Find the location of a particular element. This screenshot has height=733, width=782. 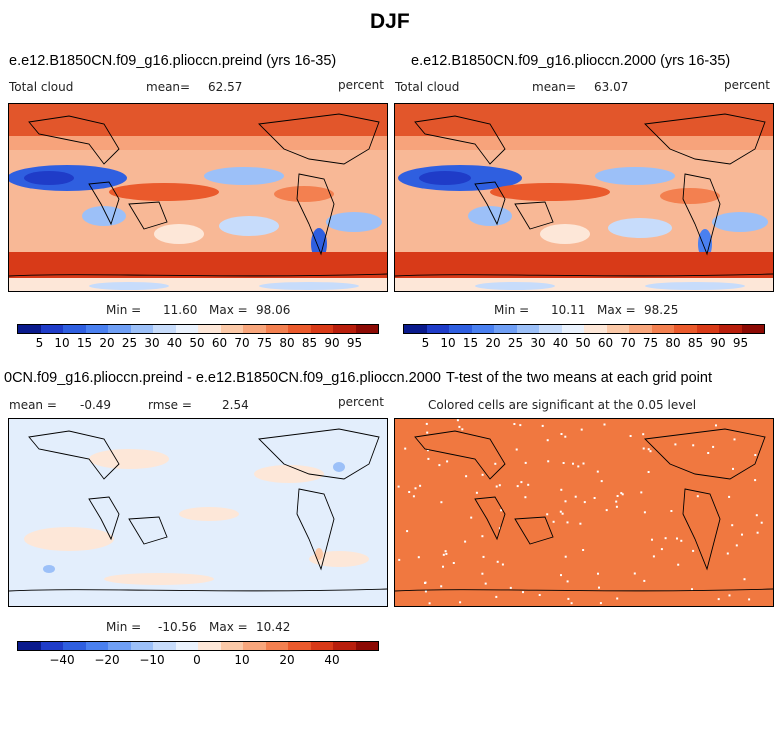

panel-1-map is located at coordinates (198, 197).